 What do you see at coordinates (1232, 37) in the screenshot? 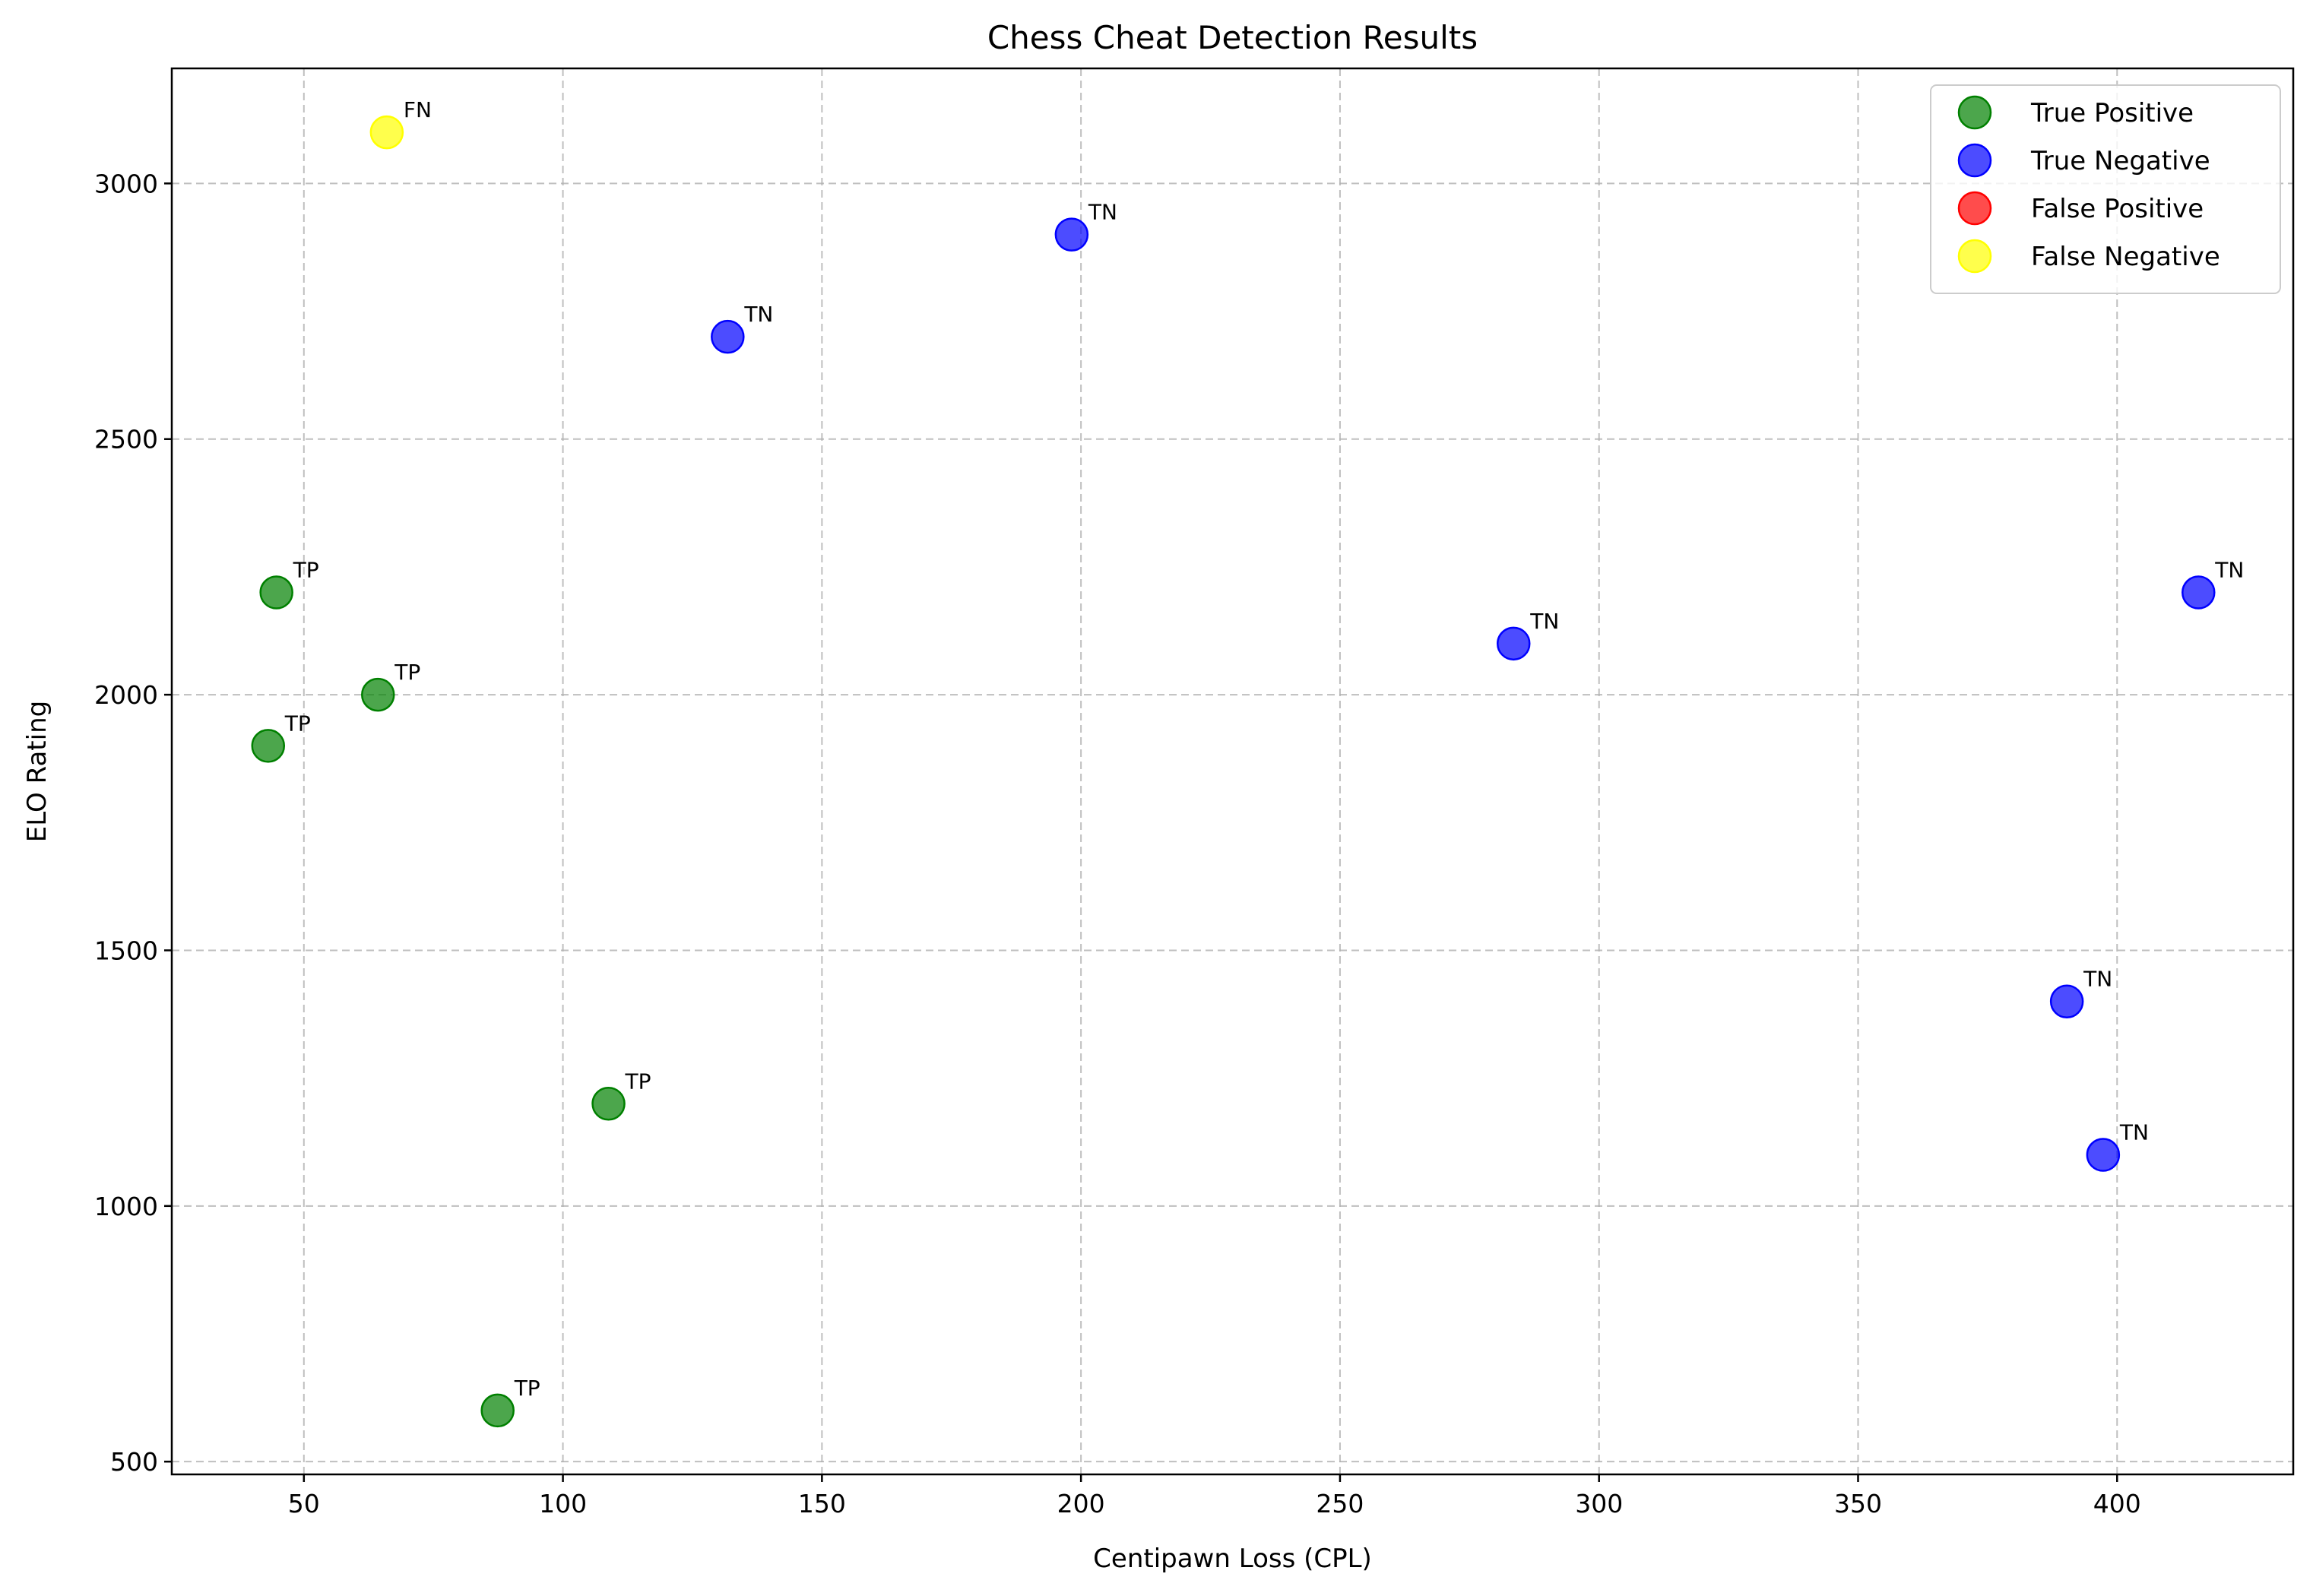
I see `chart-title: Chess Cheat Detection Results` at bounding box center [1232, 37].